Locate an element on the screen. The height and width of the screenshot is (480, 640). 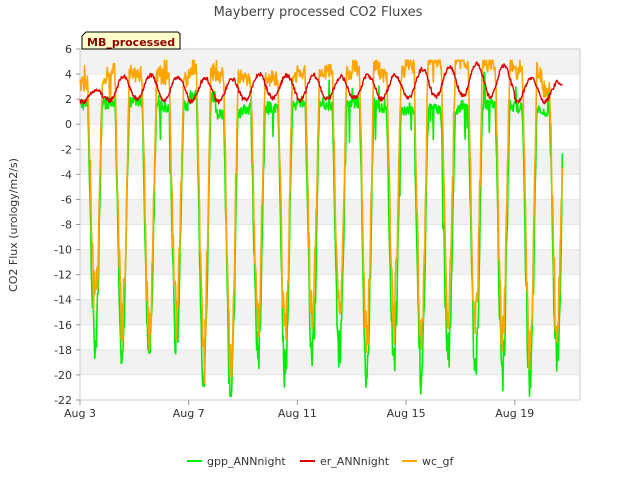
y-tick-label: -4 is located at coordinates (66, 174).